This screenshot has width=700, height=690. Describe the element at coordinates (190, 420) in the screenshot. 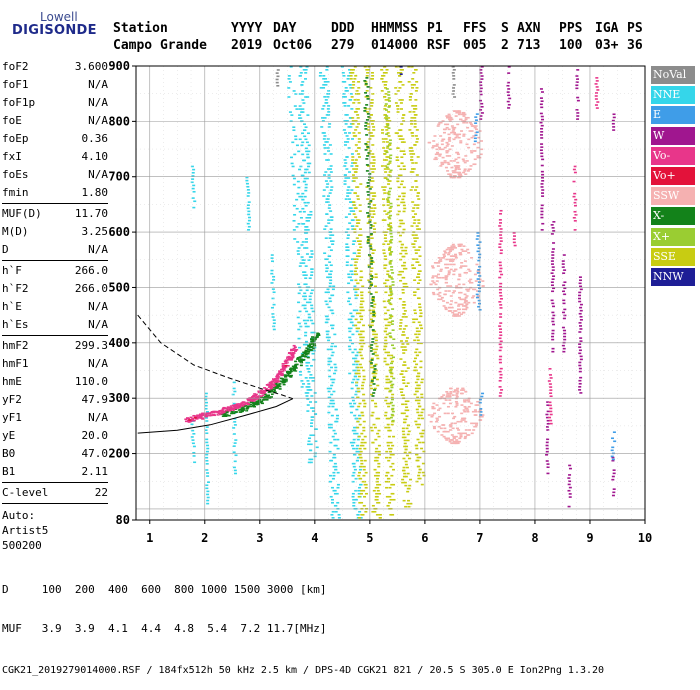

I see `echo-vo-plus` at that location.